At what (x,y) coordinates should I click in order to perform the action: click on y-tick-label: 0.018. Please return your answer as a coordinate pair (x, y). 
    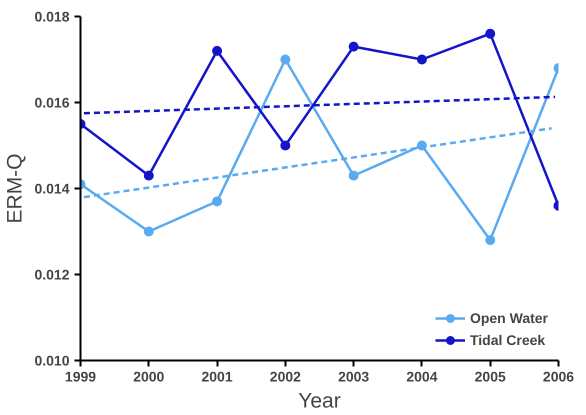
    Looking at the image, I should click on (52, 16).